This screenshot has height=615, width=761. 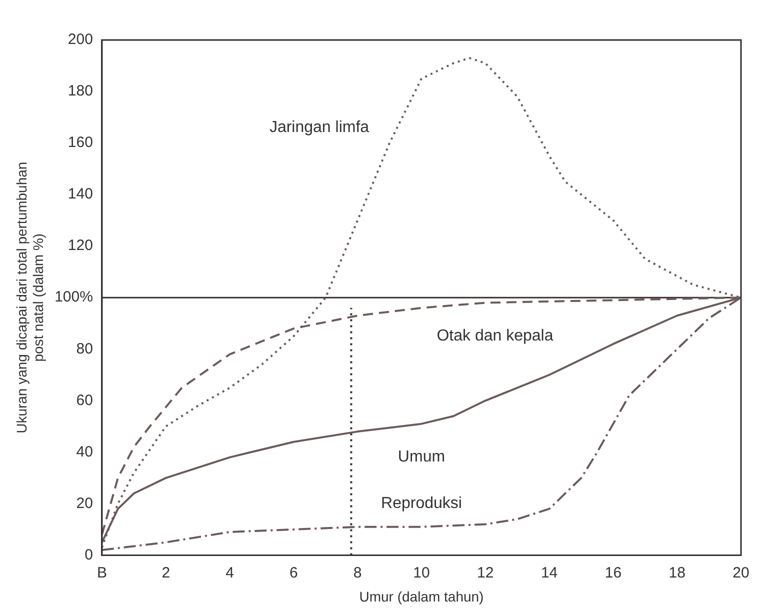 What do you see at coordinates (421, 596) in the screenshot?
I see `x-axis-title: Umur (dalam tahun)` at bounding box center [421, 596].